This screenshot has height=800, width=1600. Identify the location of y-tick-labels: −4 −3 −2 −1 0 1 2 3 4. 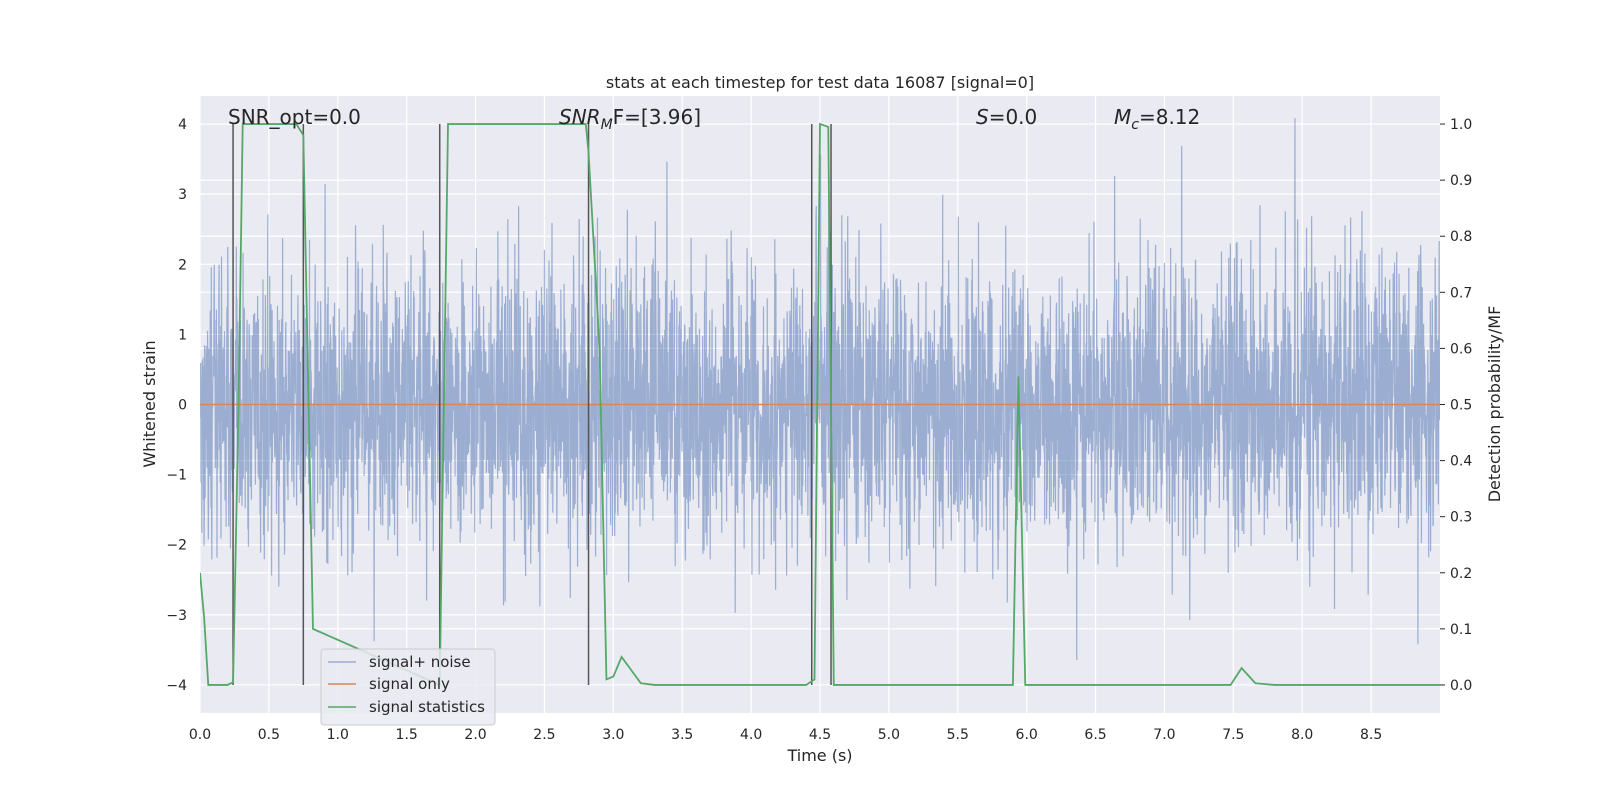
(176, 405).